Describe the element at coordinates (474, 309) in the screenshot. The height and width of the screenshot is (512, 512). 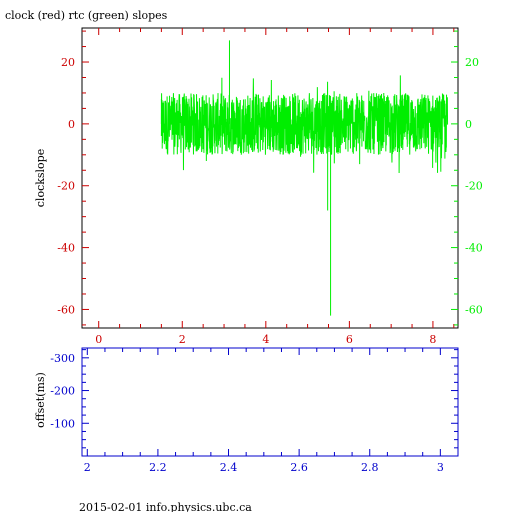
I see `y-right-tick-label: -60` at that location.